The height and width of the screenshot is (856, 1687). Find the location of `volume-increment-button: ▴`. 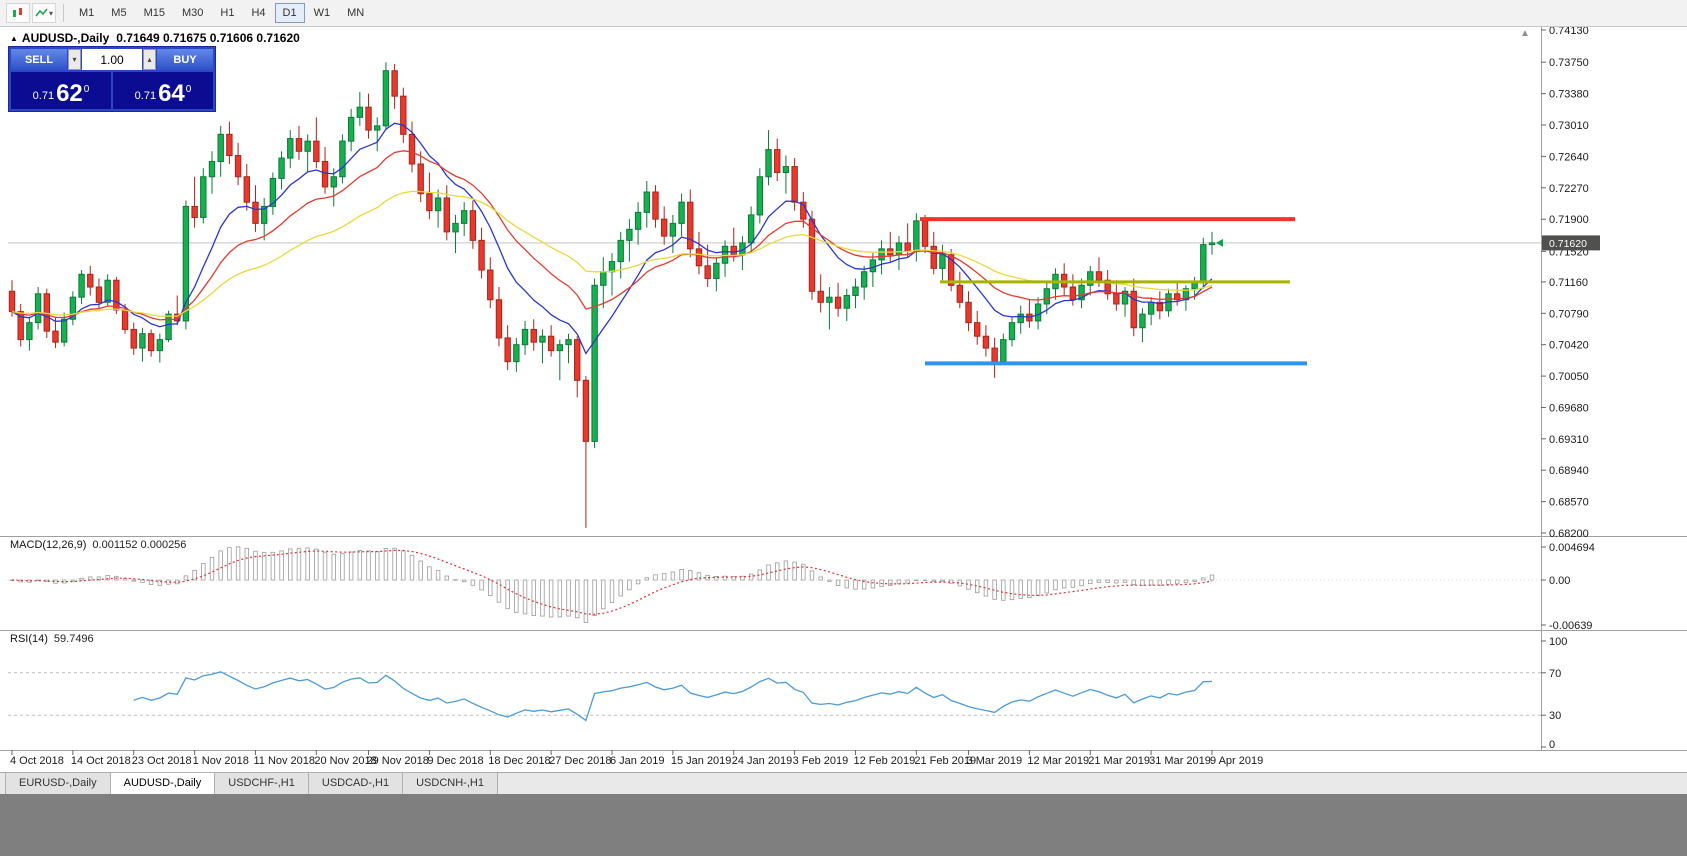

volume-increment-button: ▴ is located at coordinates (149, 59).